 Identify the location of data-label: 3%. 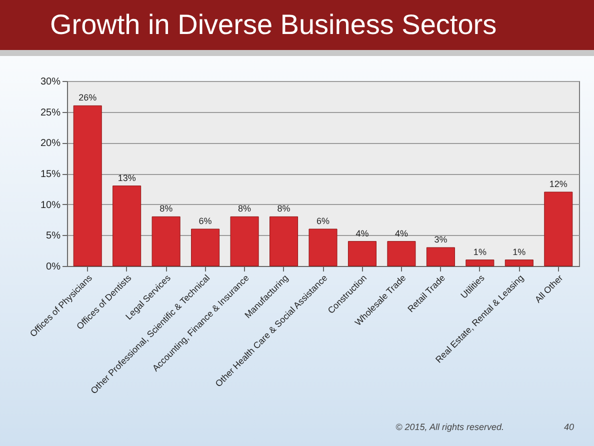
(441, 239).